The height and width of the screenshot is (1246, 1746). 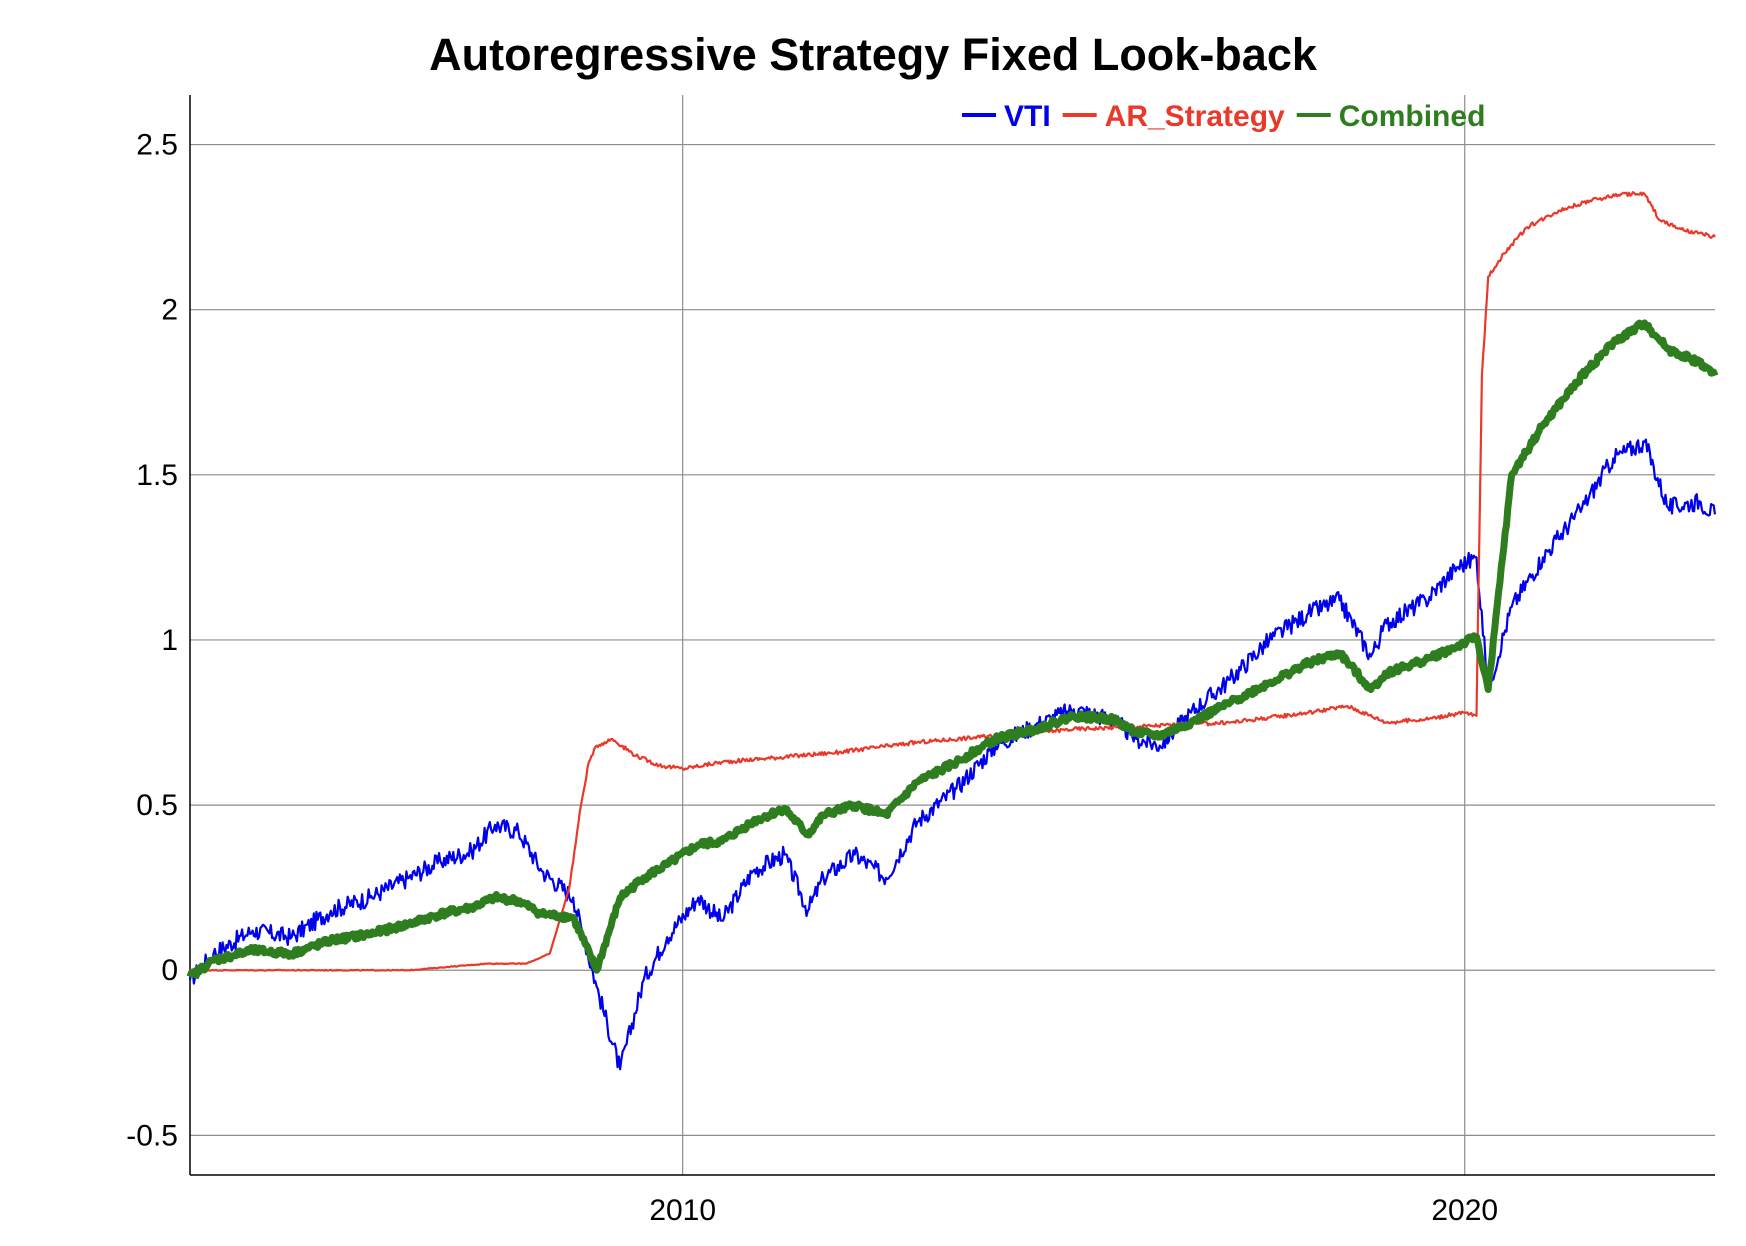 What do you see at coordinates (157, 805) in the screenshot?
I see `y-tick-label: 0.5` at bounding box center [157, 805].